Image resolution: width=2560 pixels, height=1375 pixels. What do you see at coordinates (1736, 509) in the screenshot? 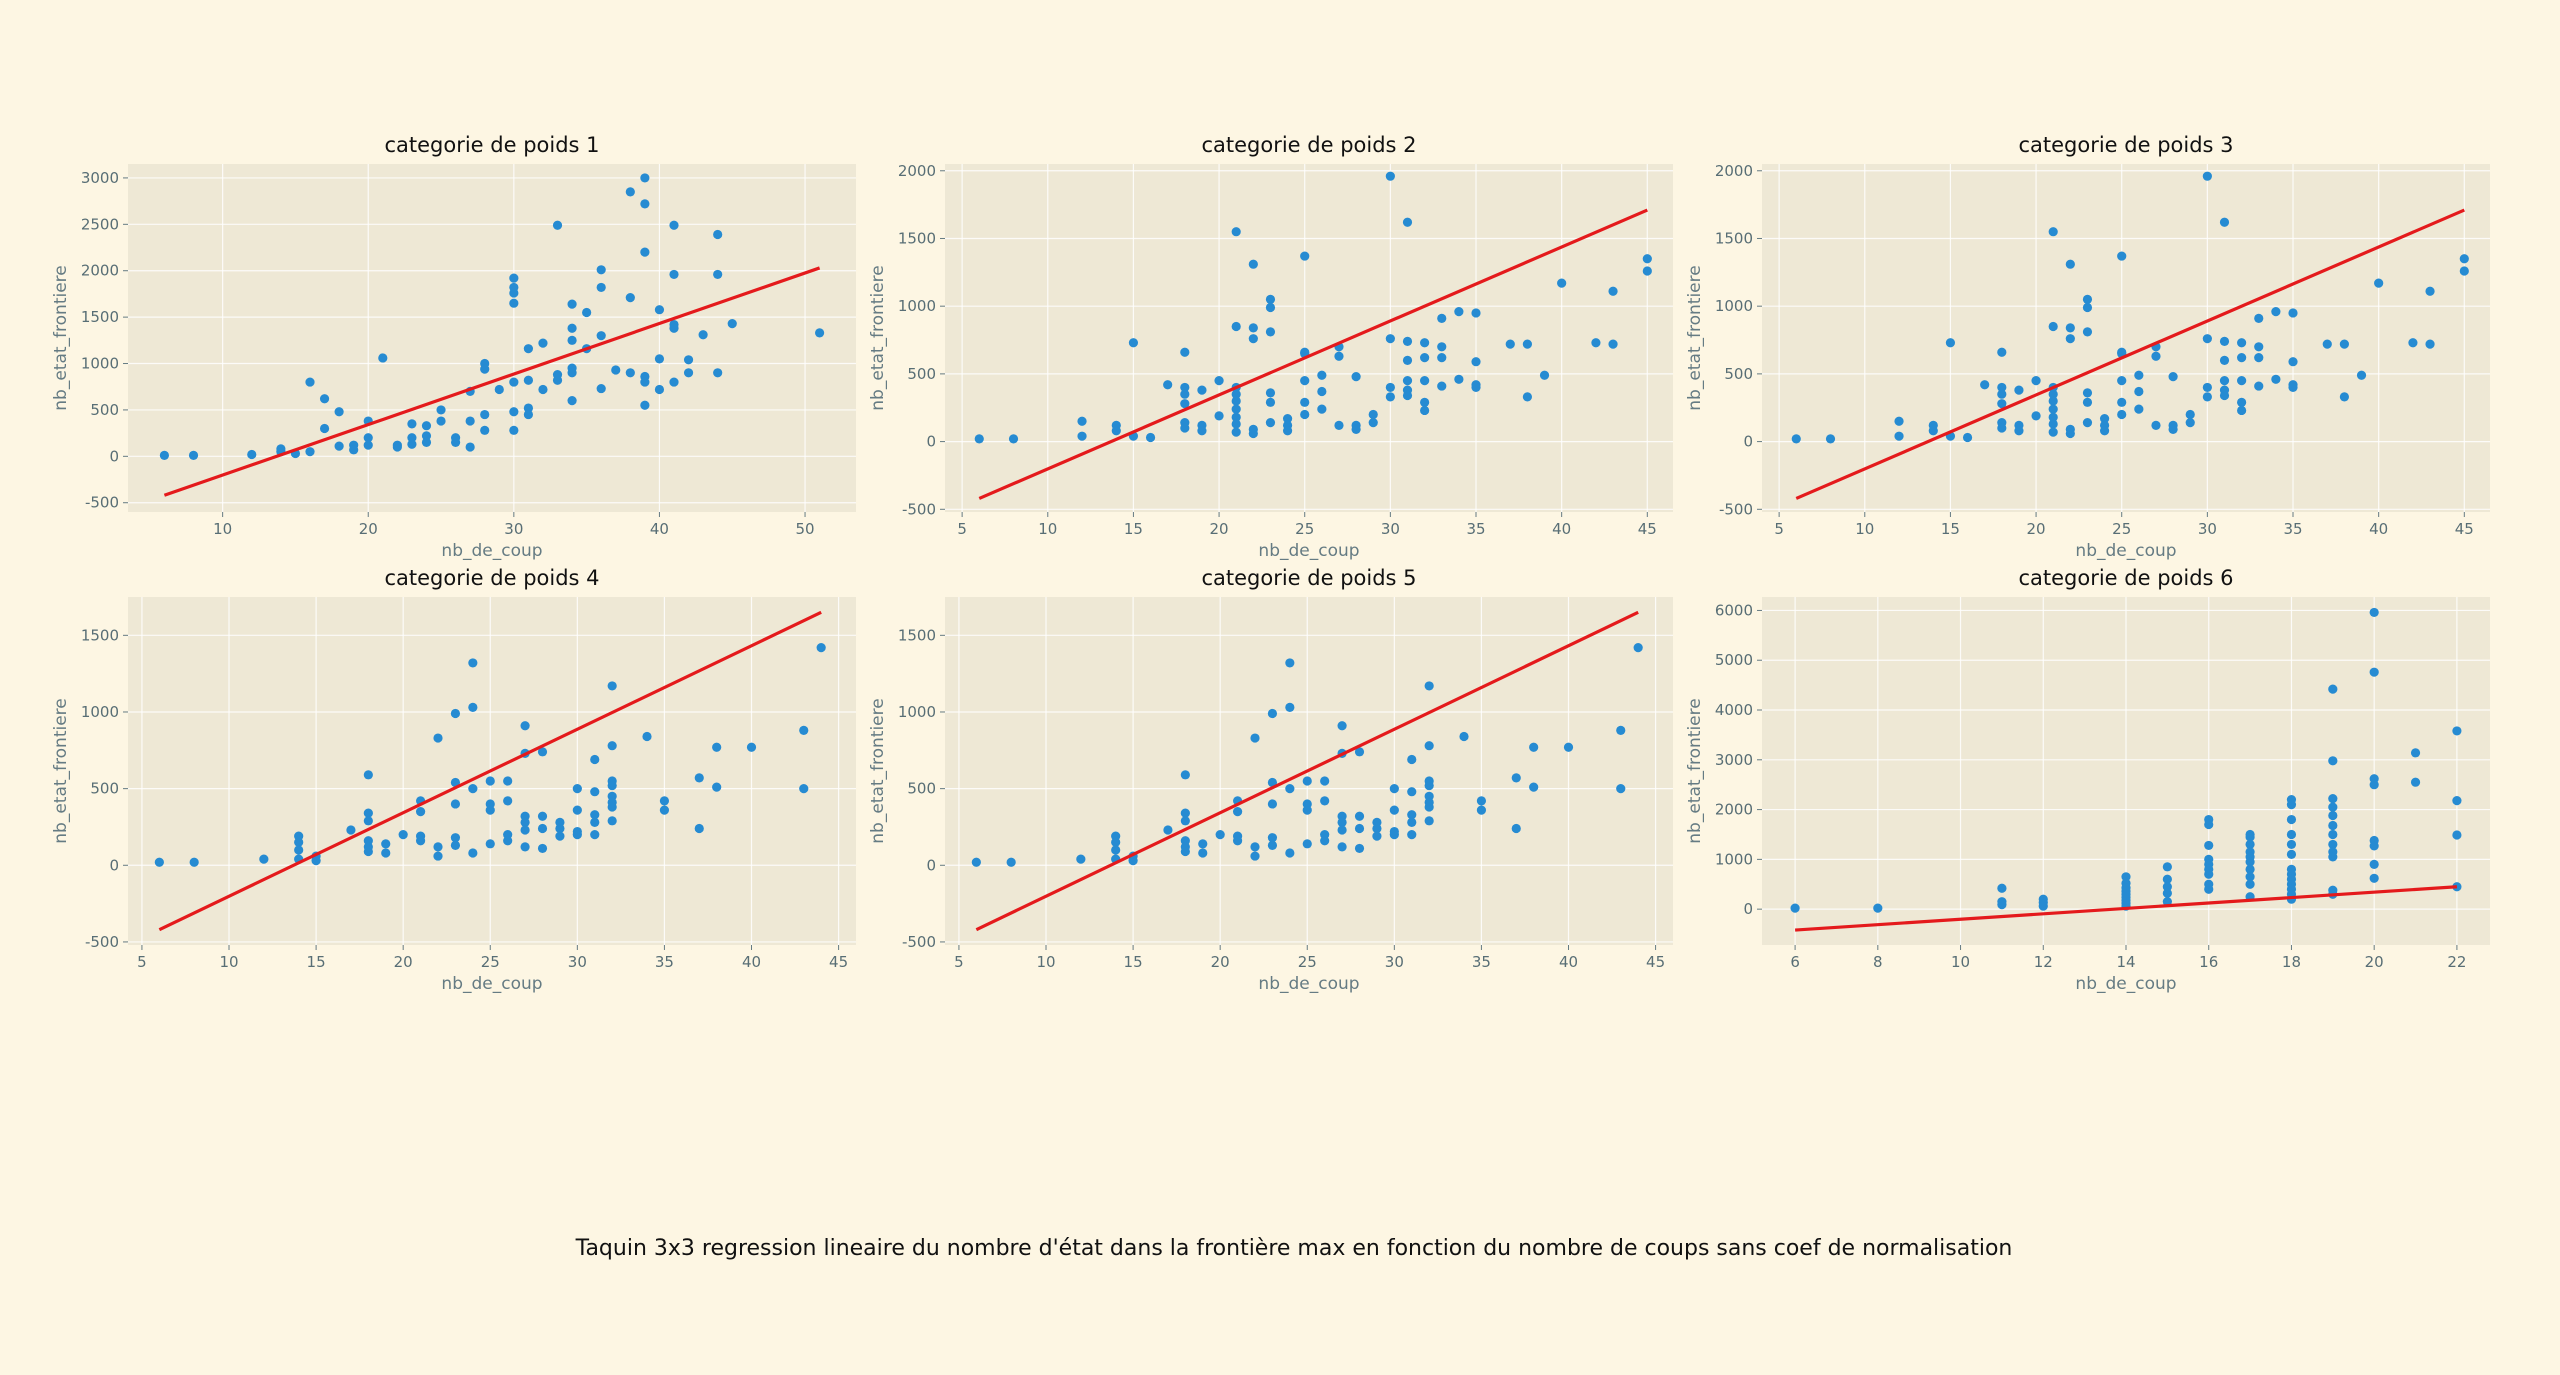
I see `y-tick-label: -500` at bounding box center [1736, 509].